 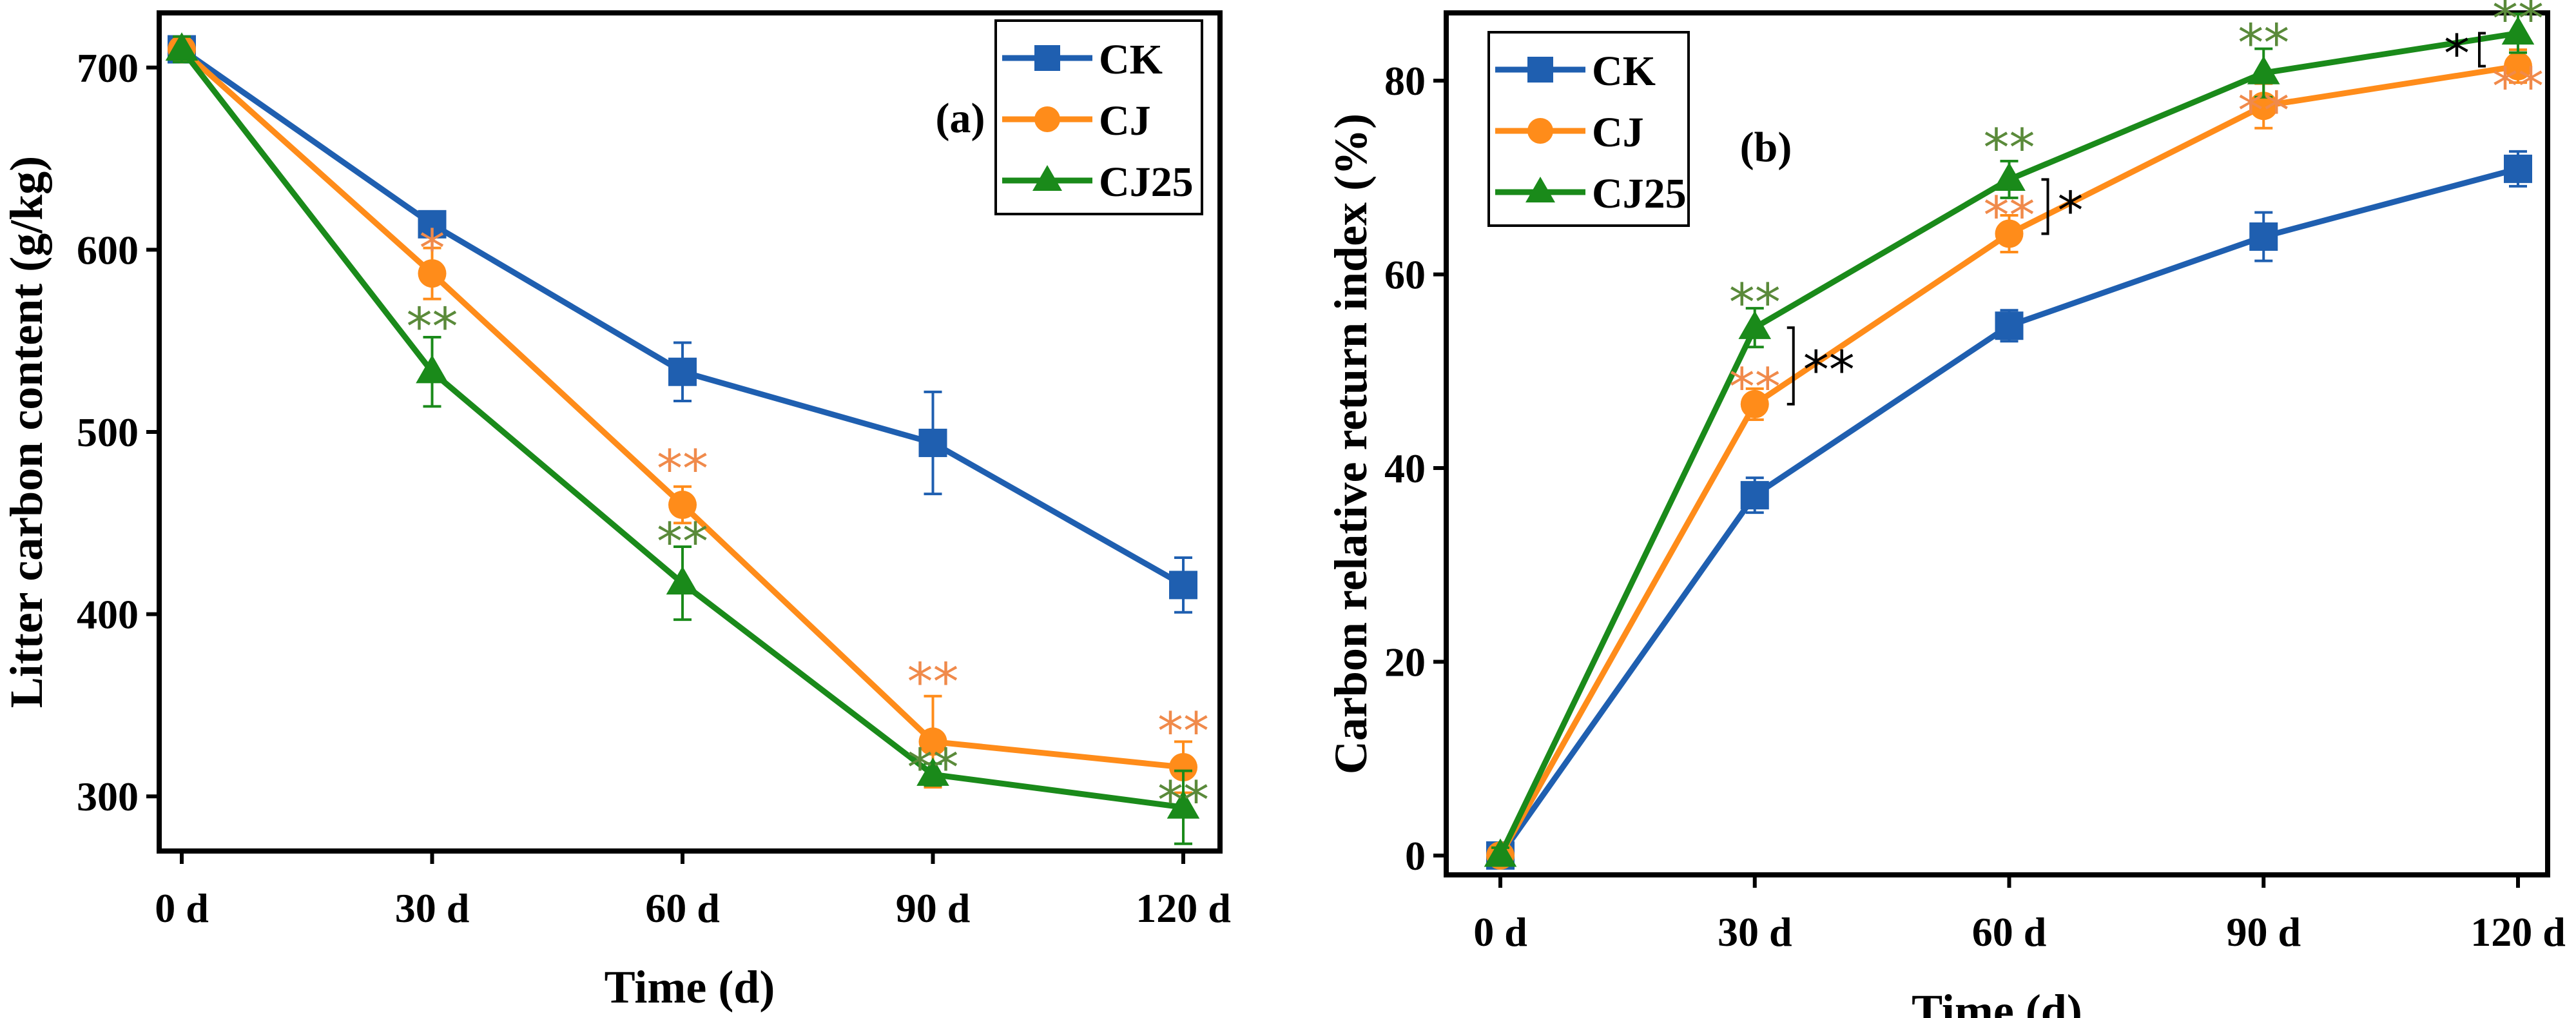 What do you see at coordinates (108, 68) in the screenshot?
I see `y-tick-label: 700` at bounding box center [108, 68].